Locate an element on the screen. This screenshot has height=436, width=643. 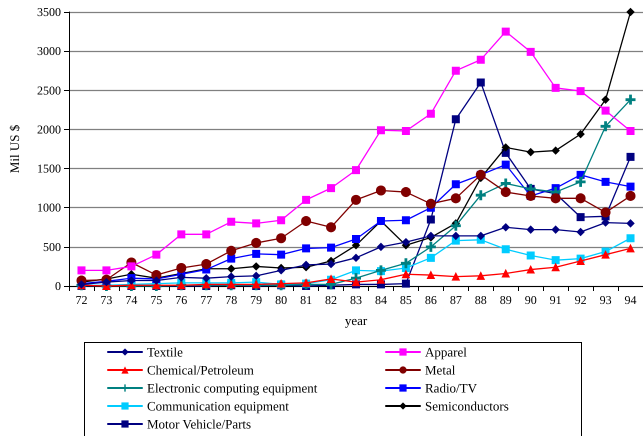
x-tick-label: 79 is located at coordinates (256, 300).